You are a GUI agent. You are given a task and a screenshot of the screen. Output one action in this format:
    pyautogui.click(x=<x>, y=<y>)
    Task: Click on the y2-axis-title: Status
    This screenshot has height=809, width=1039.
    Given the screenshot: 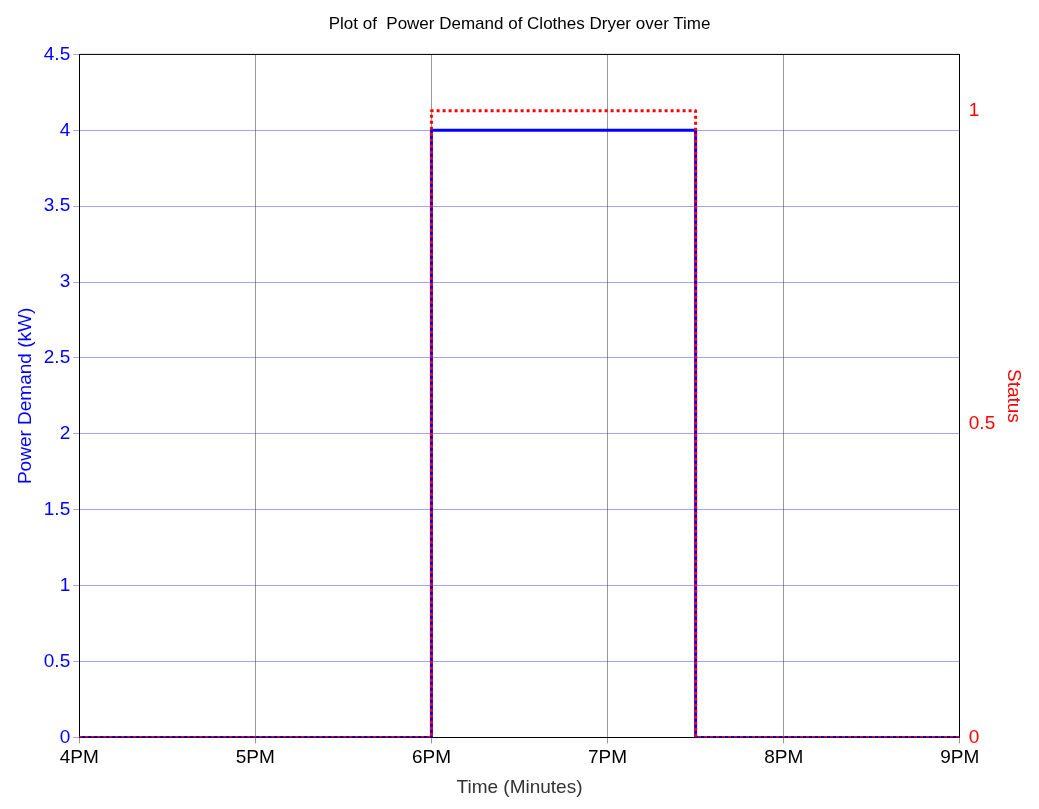 What is the action you would take?
    pyautogui.click(x=1015, y=395)
    